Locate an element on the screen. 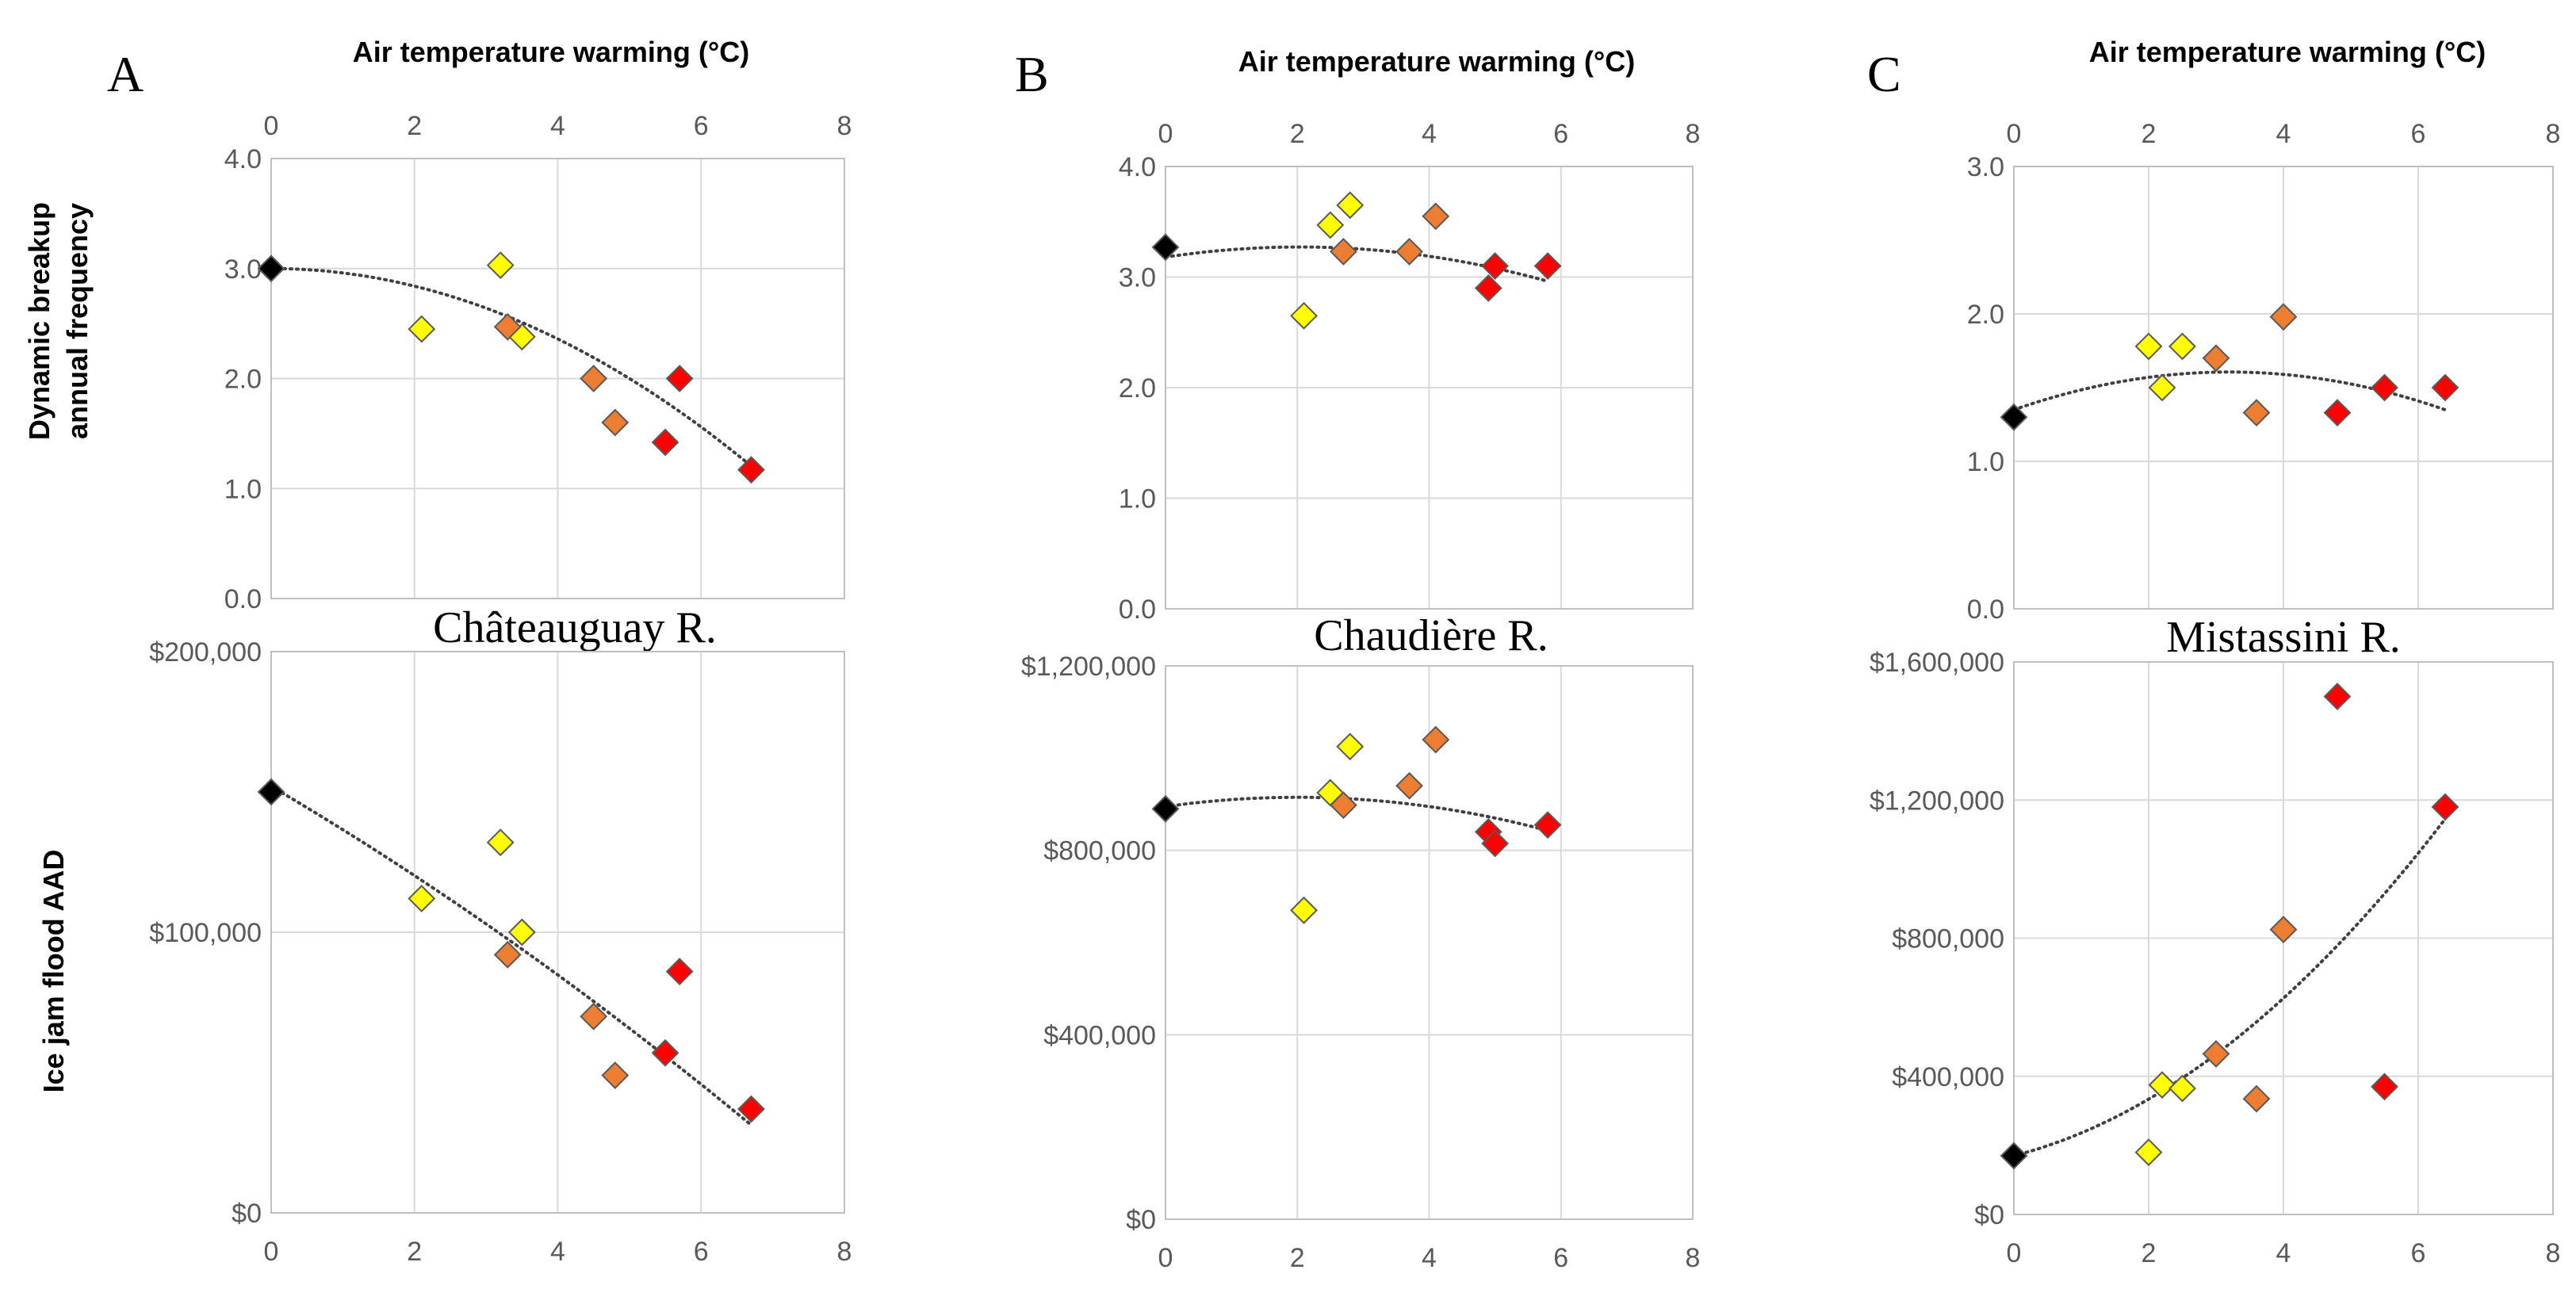 This screenshot has width=2576, height=1308. y-axis-title-top-line2: annual frequency is located at coordinates (77, 321).